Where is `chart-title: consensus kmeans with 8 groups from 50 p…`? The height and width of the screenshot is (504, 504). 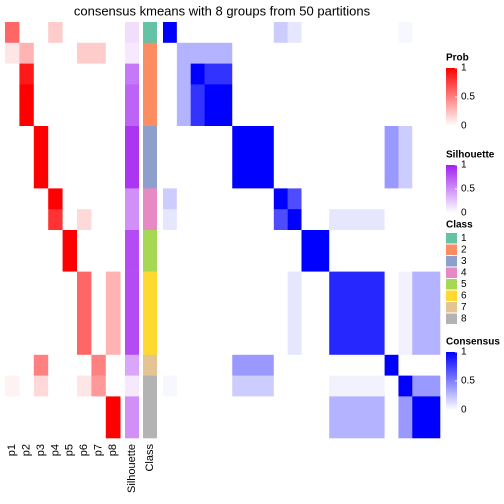 chart-title: consensus kmeans with 8 groups from 50 p… is located at coordinates (222, 10).